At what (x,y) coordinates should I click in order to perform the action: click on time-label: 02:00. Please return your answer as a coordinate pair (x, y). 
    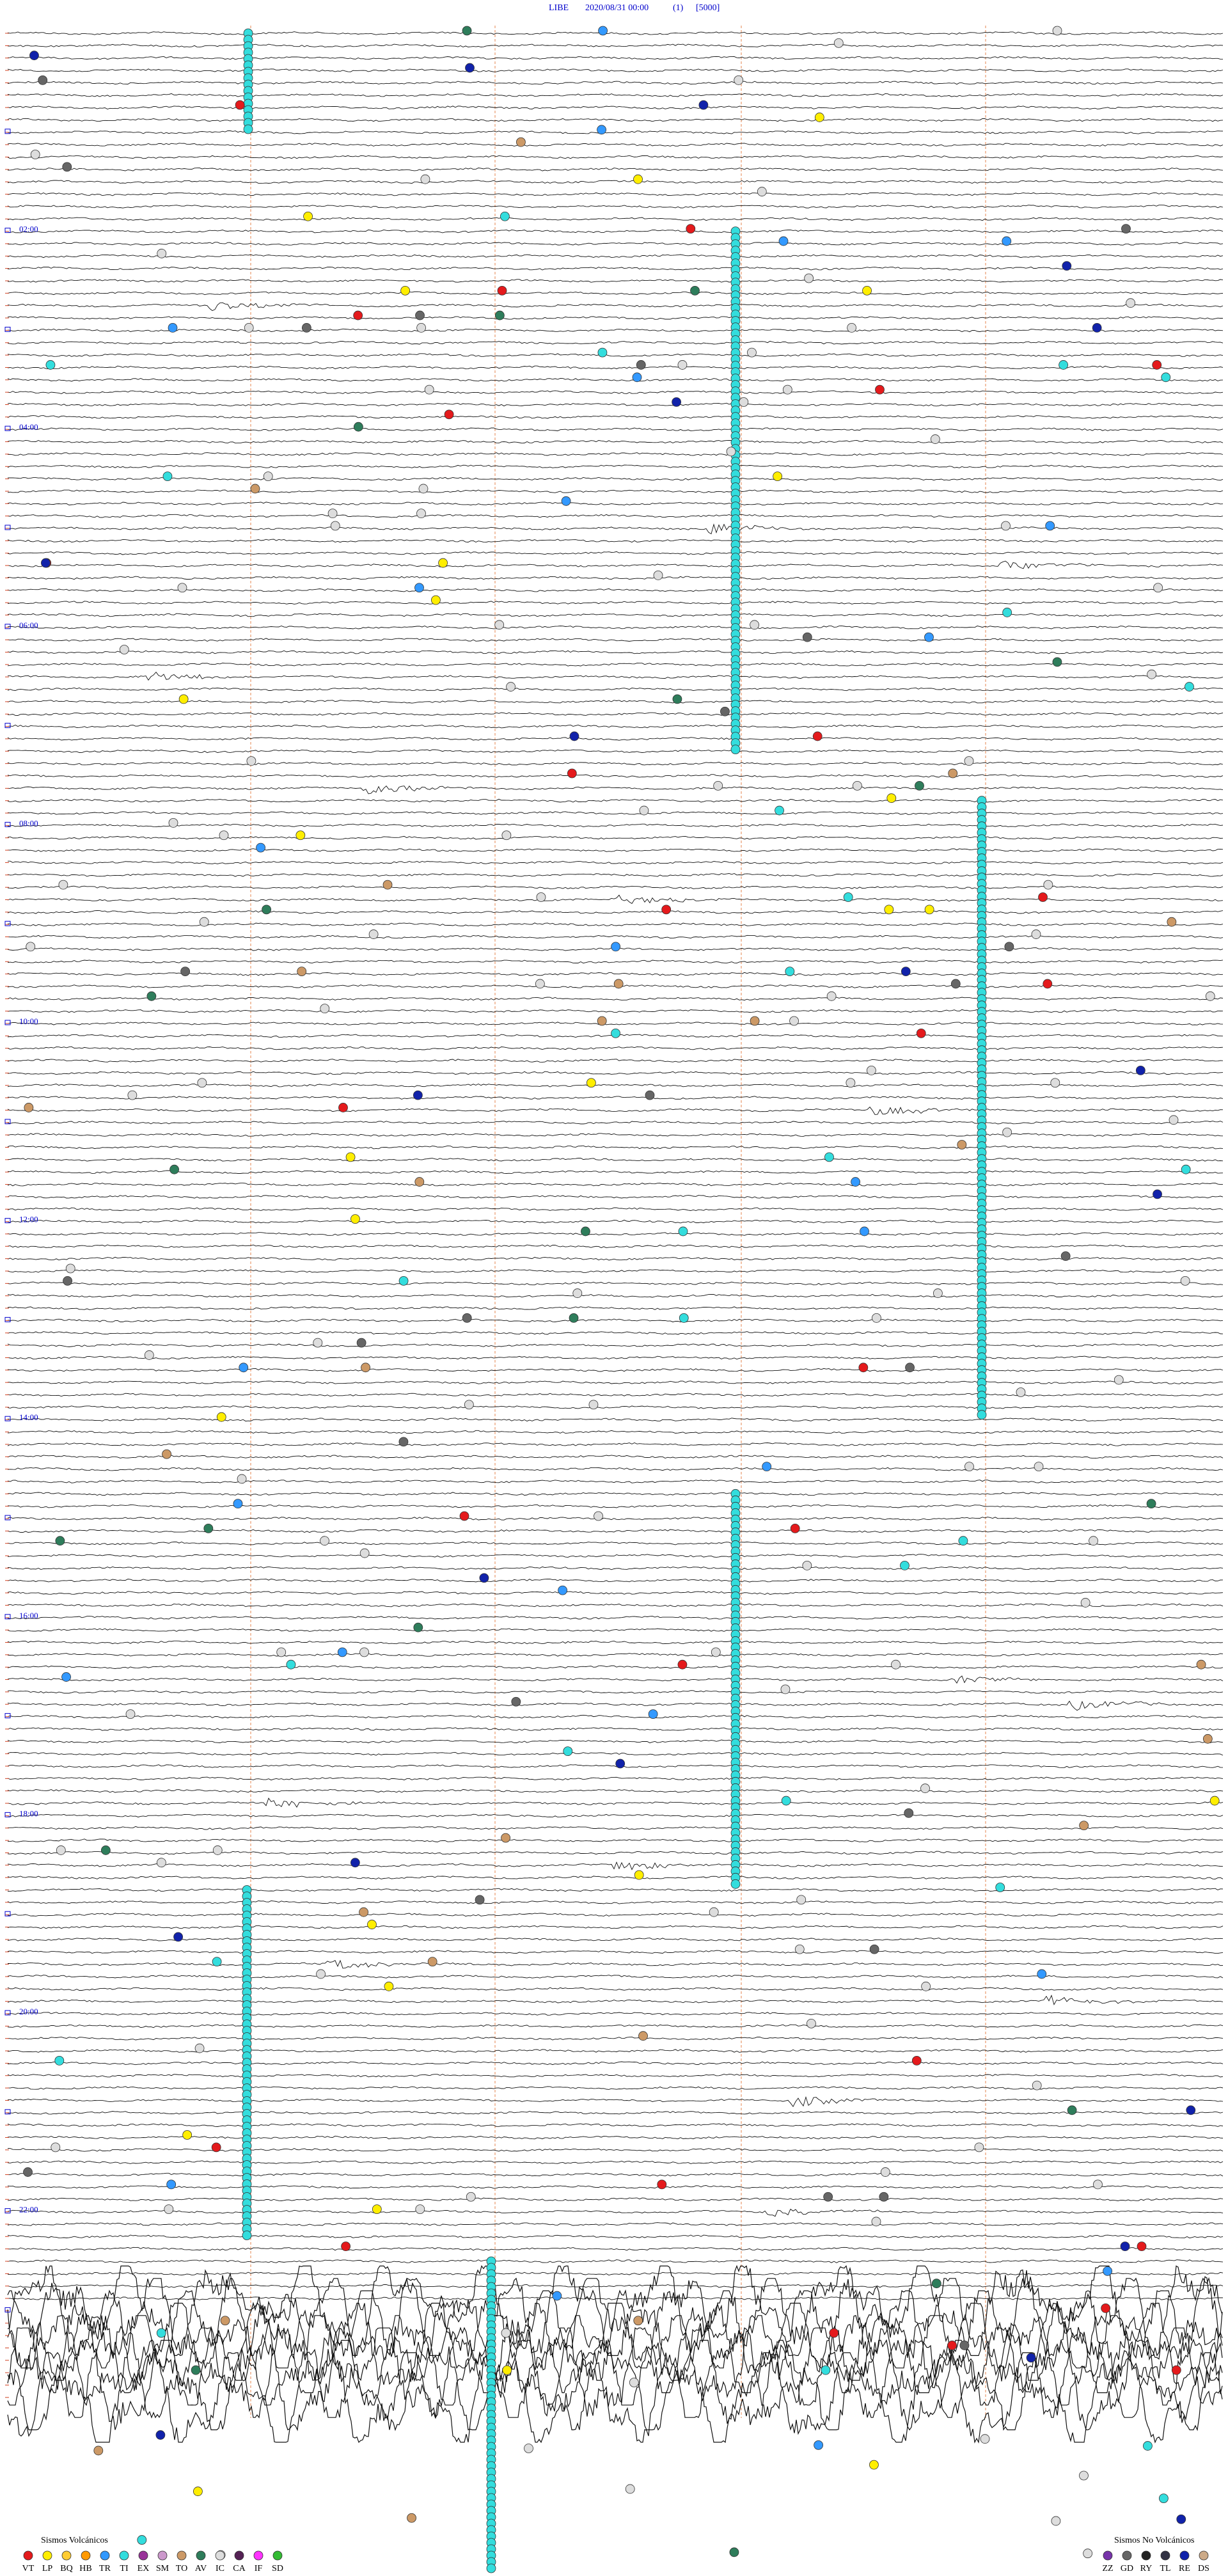
    Looking at the image, I should click on (28, 229).